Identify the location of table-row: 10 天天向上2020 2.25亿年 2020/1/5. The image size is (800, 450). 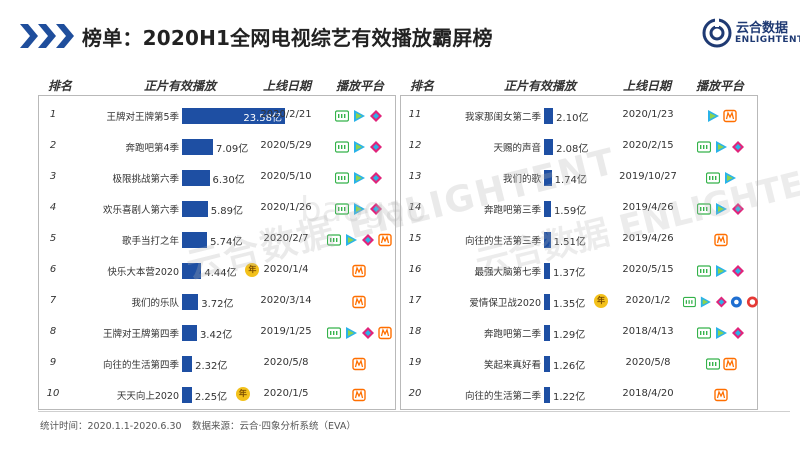
(217, 395).